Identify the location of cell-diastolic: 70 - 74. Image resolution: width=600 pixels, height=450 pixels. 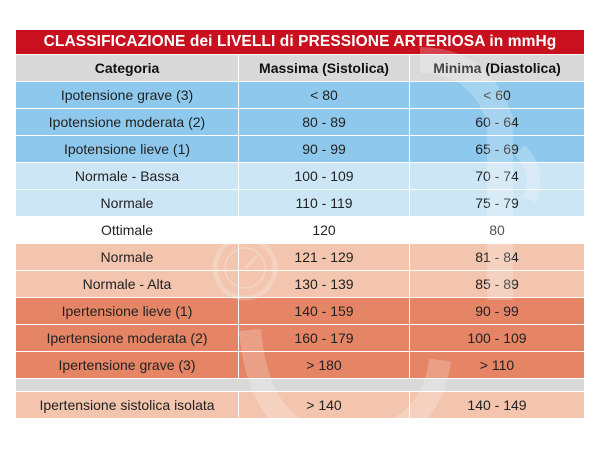
(497, 176).